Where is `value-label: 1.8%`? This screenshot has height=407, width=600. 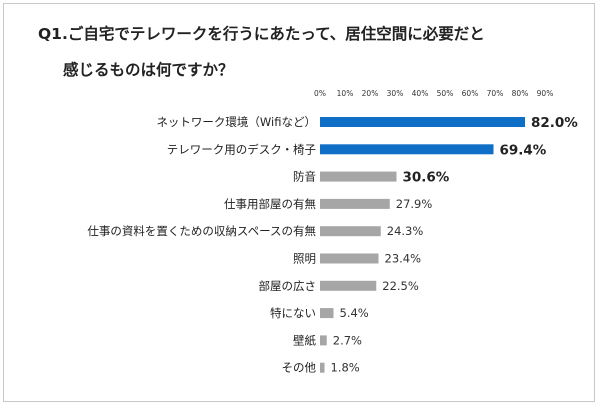
value-label: 1.8% is located at coordinates (345, 368).